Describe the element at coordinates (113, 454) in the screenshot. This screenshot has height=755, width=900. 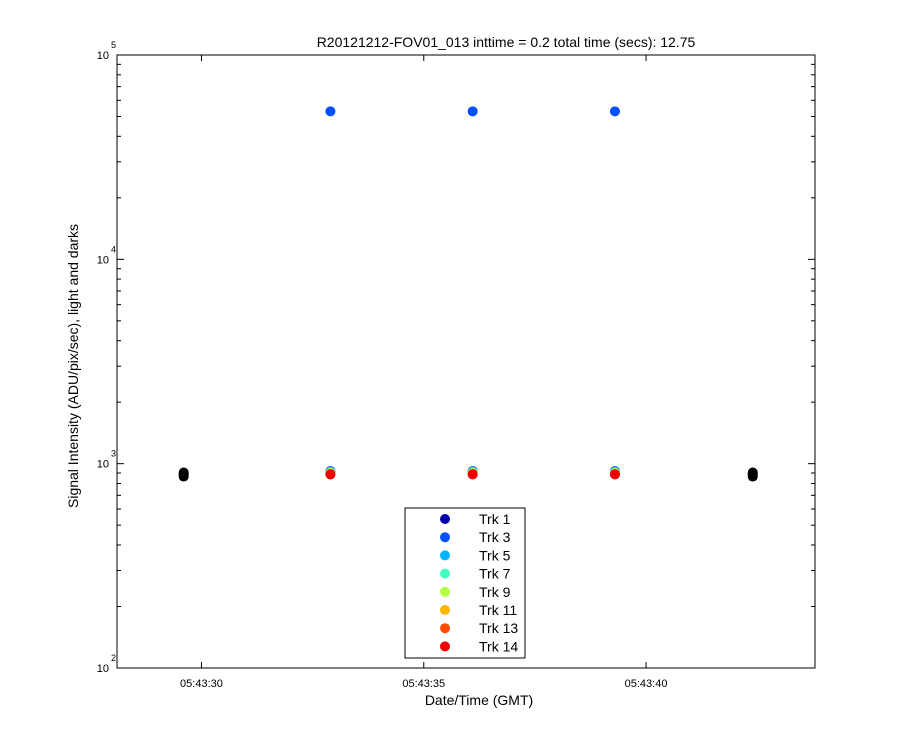
I see `y-tick-exponent: 3` at that location.